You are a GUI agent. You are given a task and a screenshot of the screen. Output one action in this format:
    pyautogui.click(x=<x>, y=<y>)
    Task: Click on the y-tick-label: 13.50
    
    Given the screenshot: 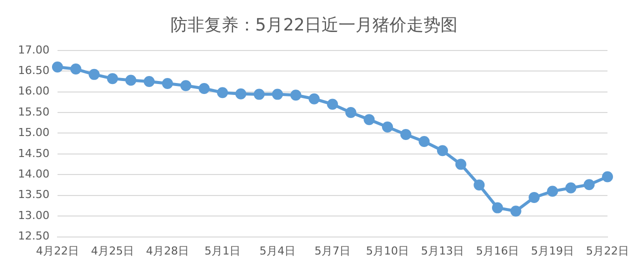 What is the action you would take?
    pyautogui.click(x=34, y=195)
    